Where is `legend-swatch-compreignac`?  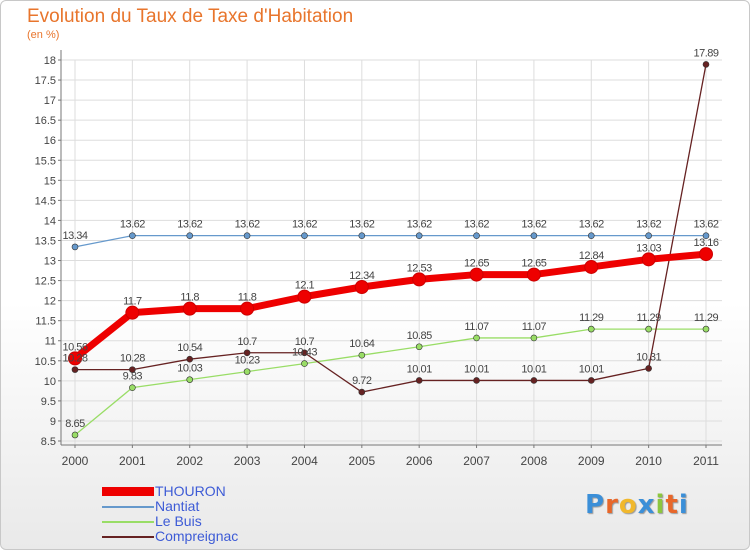
legend-swatch-compreignac is located at coordinates (128, 537).